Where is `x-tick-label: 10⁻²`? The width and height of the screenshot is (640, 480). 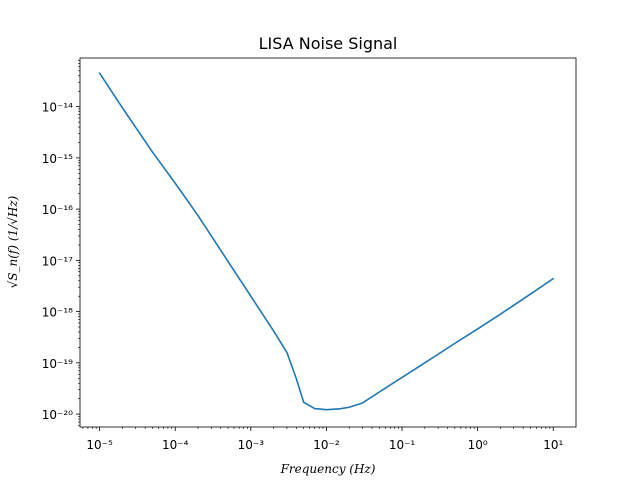 x-tick-label: 10⁻² is located at coordinates (326, 445).